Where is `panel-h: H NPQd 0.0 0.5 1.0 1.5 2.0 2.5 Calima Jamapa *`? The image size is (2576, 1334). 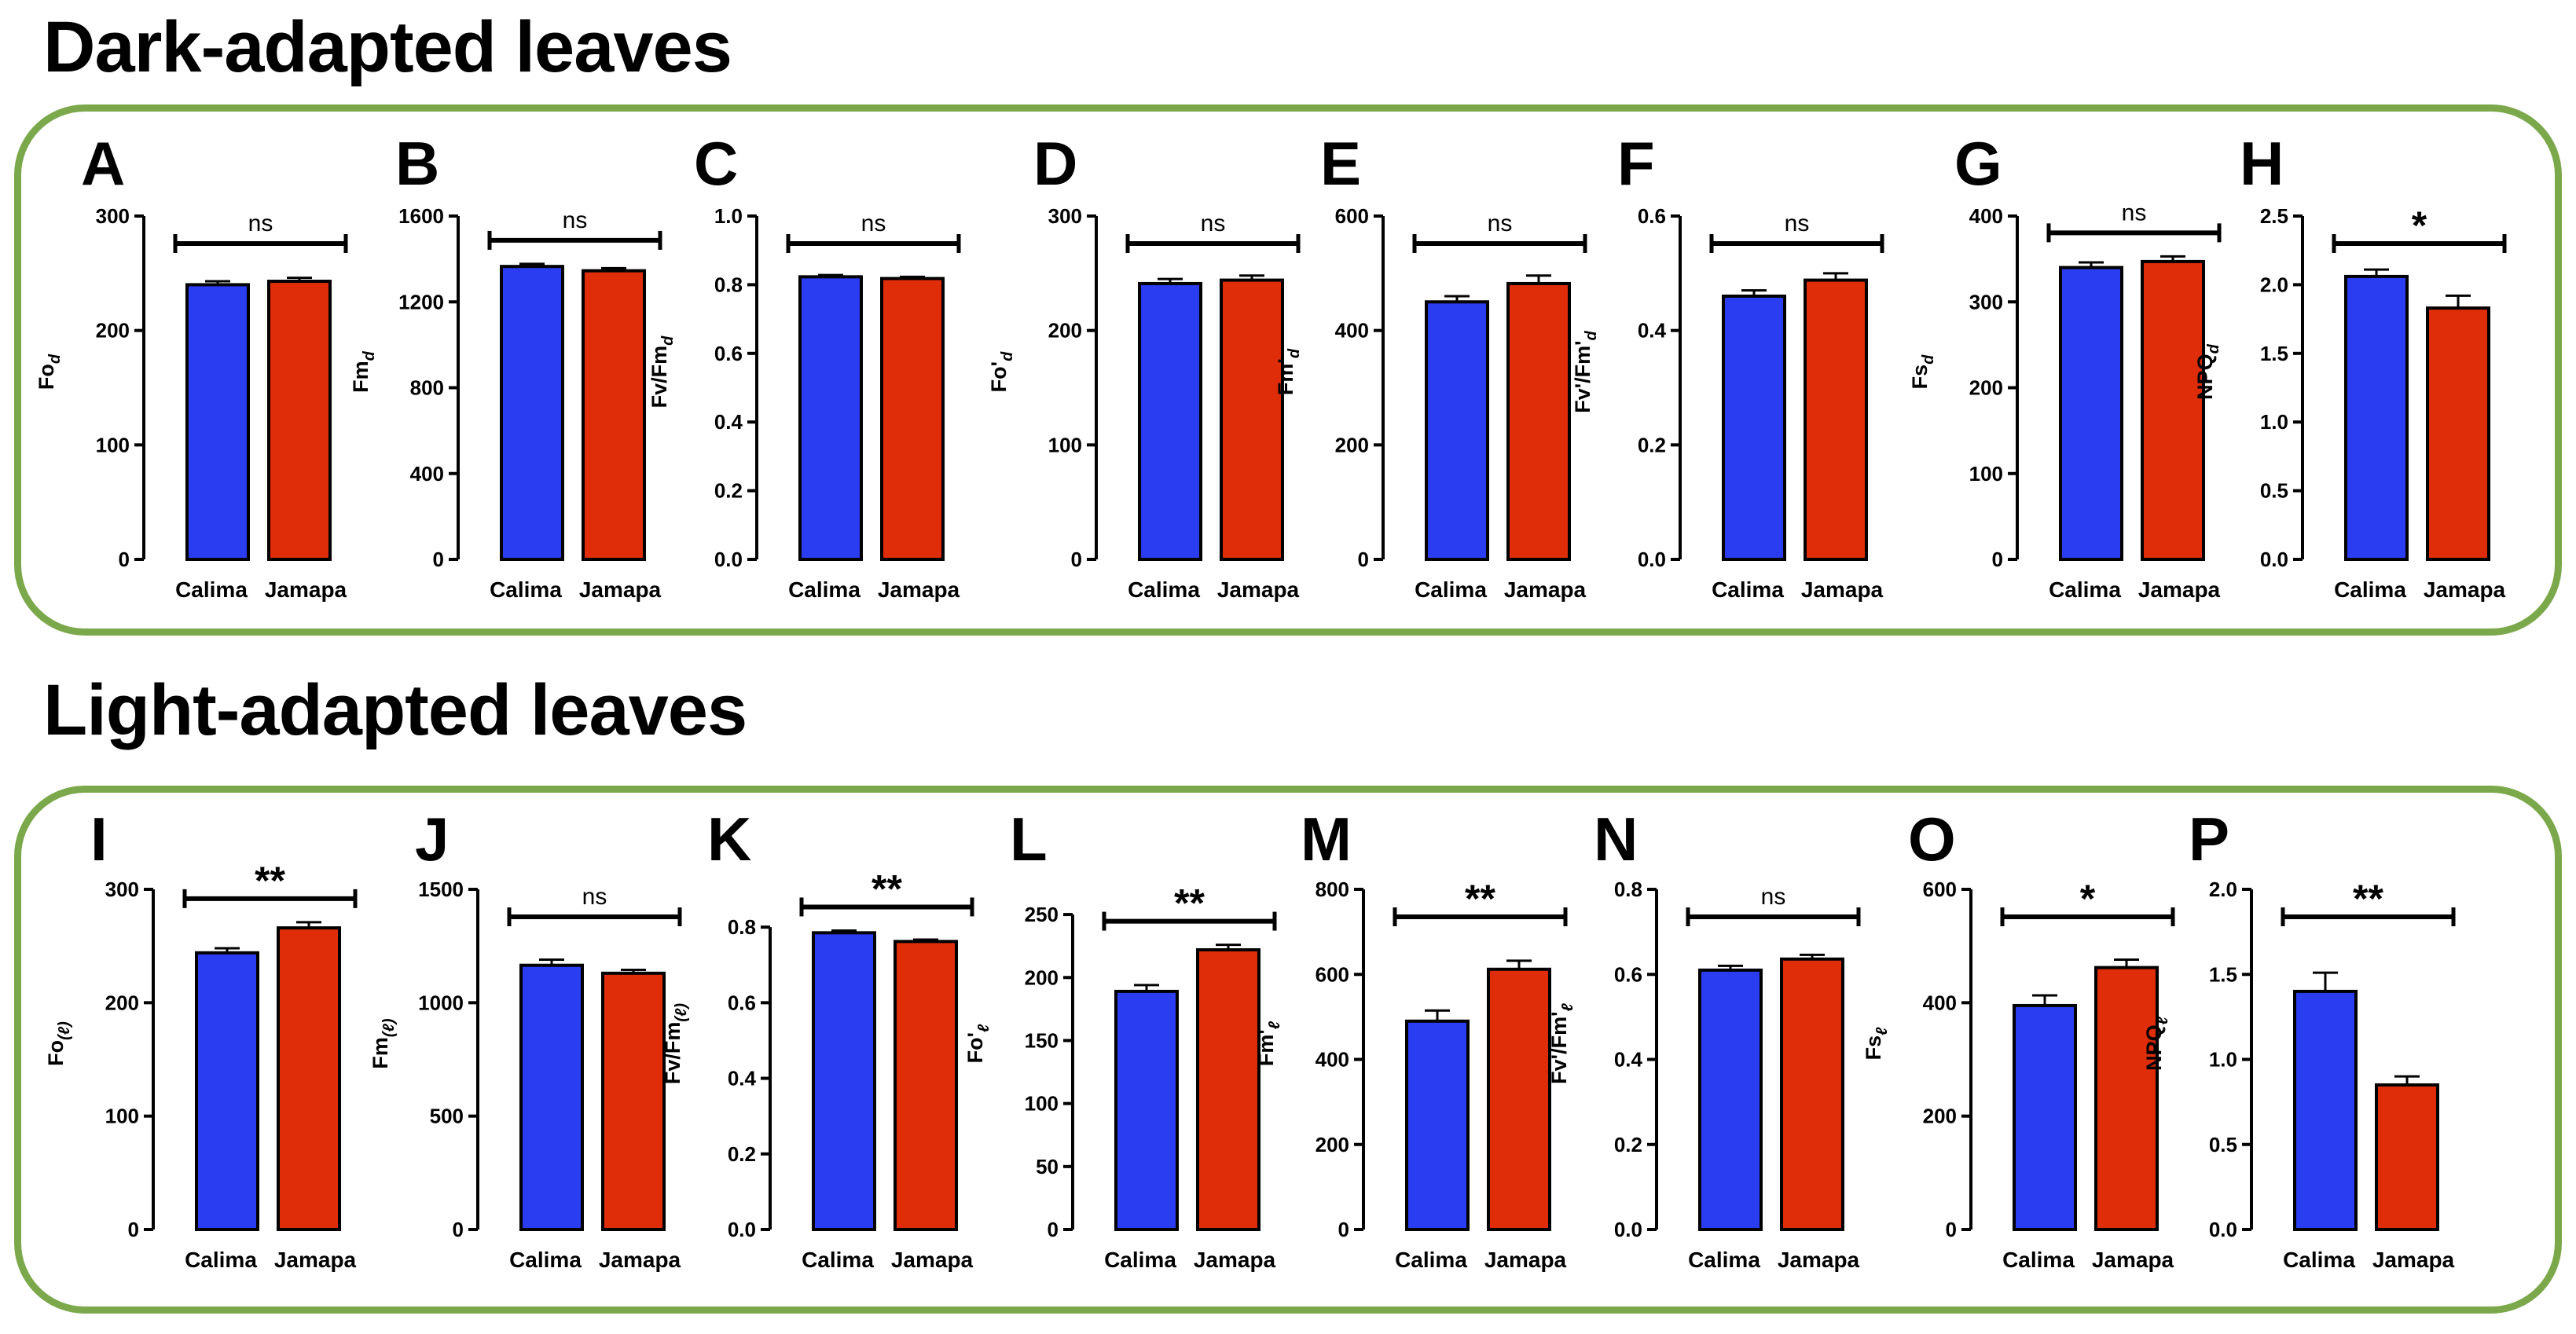 panel-h: H NPQd 0.0 0.5 1.0 1.5 2.0 2.5 Calima Jamapa * is located at coordinates (2350, 365).